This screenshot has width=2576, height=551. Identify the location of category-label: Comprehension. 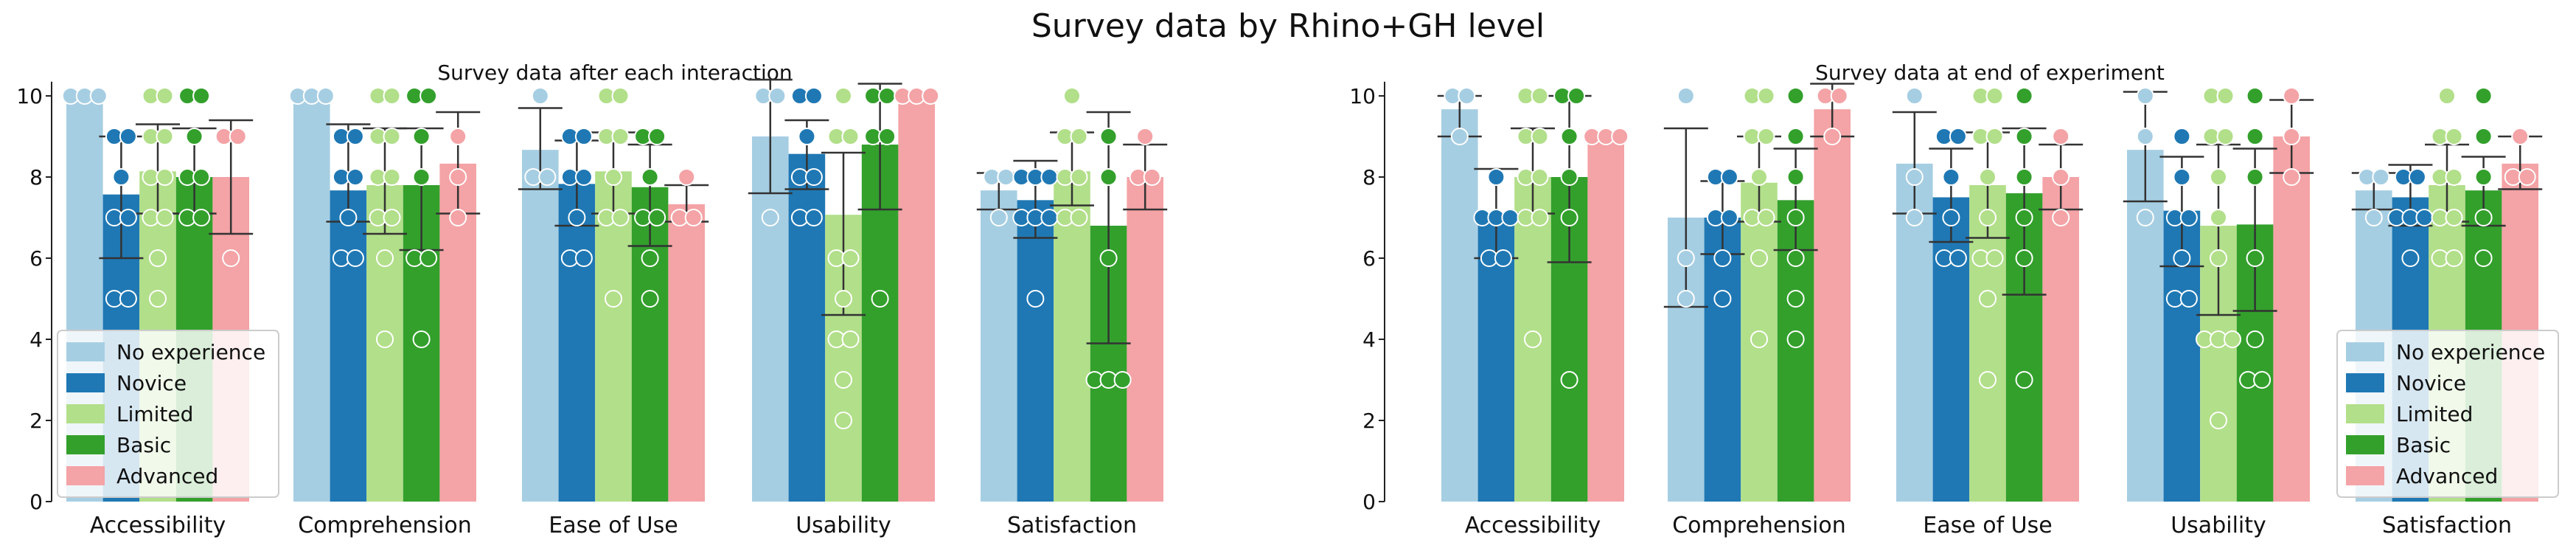
(385, 525).